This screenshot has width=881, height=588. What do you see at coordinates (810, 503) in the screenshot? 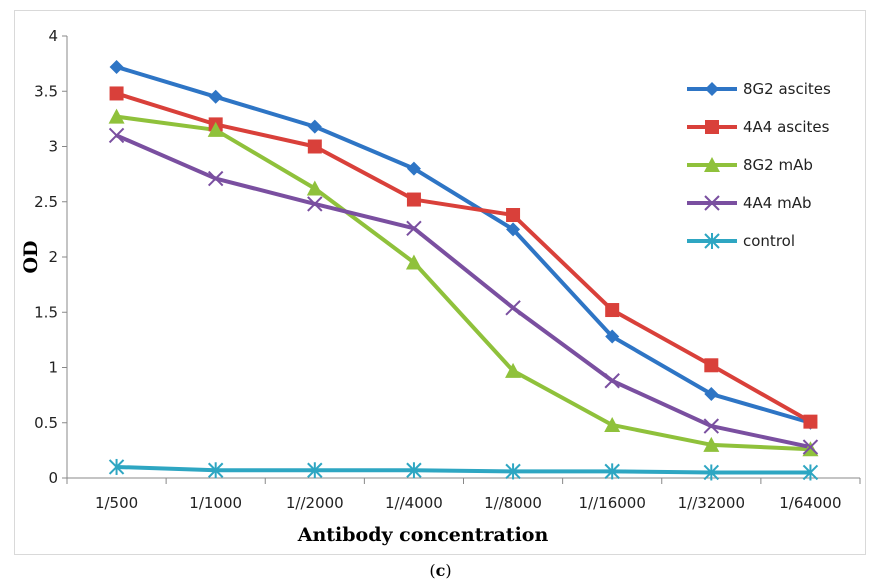
I see `x-tick-label: 1/64000` at bounding box center [810, 503].